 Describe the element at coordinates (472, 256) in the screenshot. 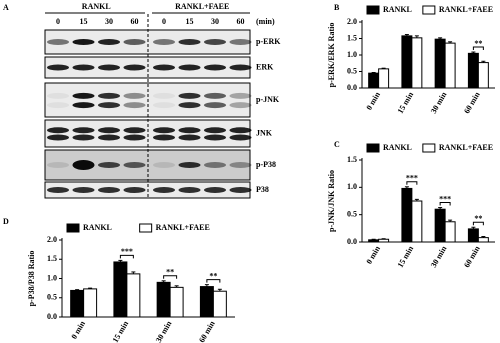

I see `x-tick-label: 60 min` at that location.